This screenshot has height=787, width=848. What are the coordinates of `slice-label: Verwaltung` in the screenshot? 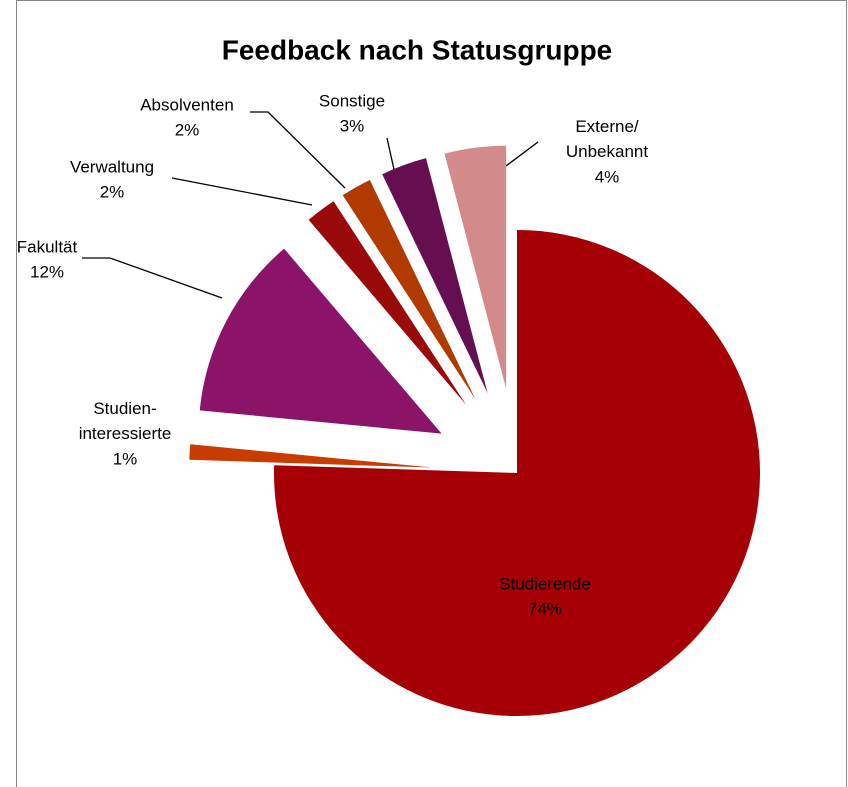 It's located at (112, 166).